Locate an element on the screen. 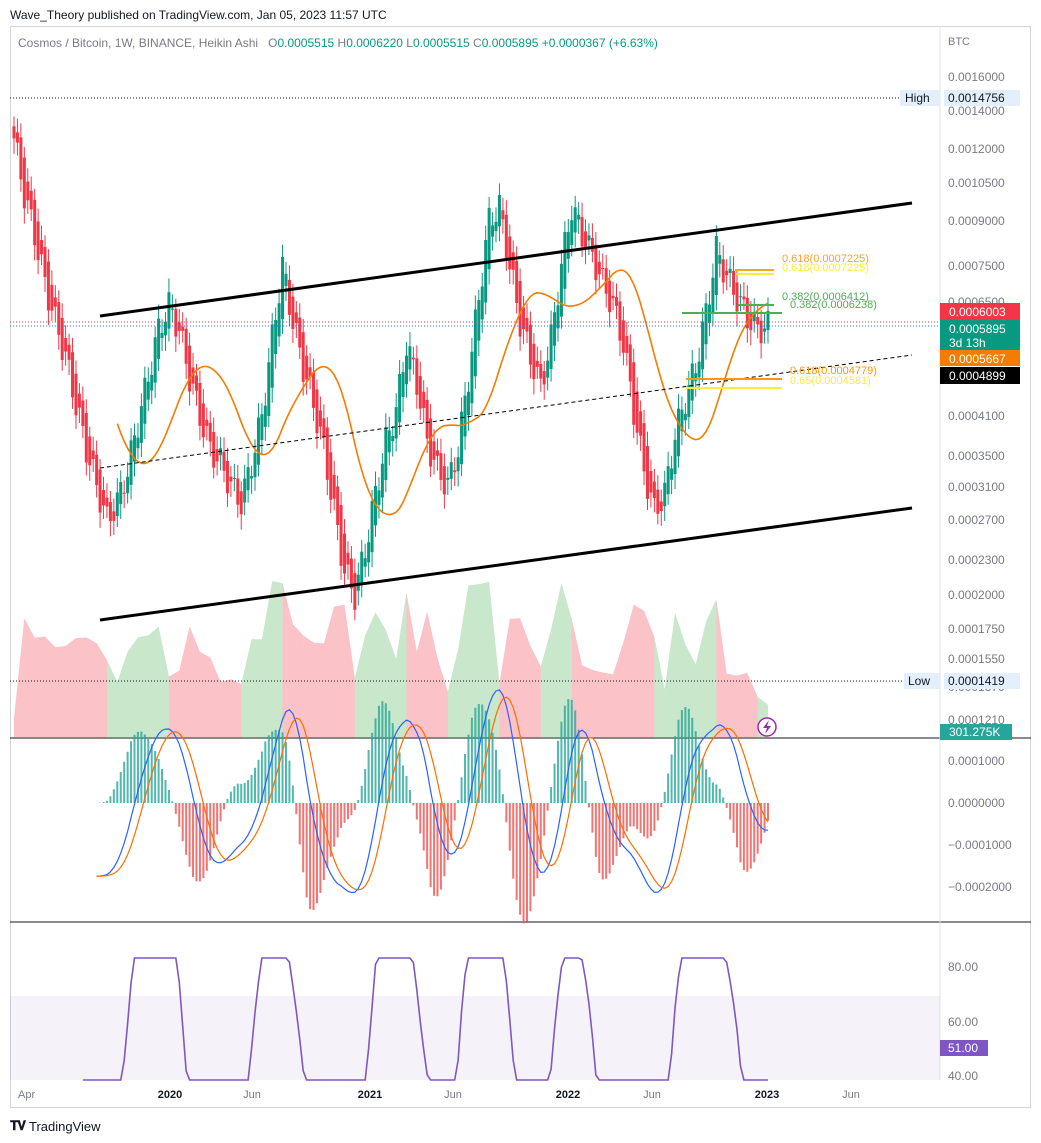 The width and height of the screenshot is (1041, 1143). price-tick-label: 0.0002300 is located at coordinates (976, 560).